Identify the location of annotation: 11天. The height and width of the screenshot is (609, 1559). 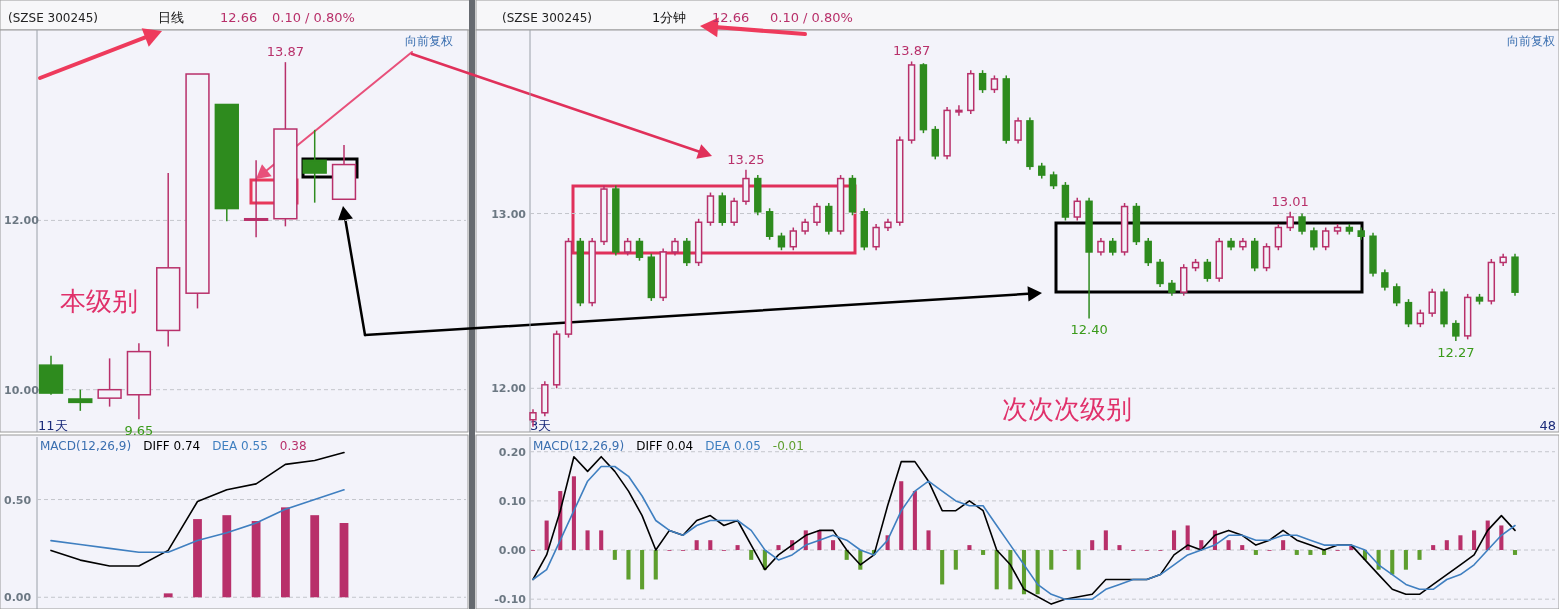
(53, 425).